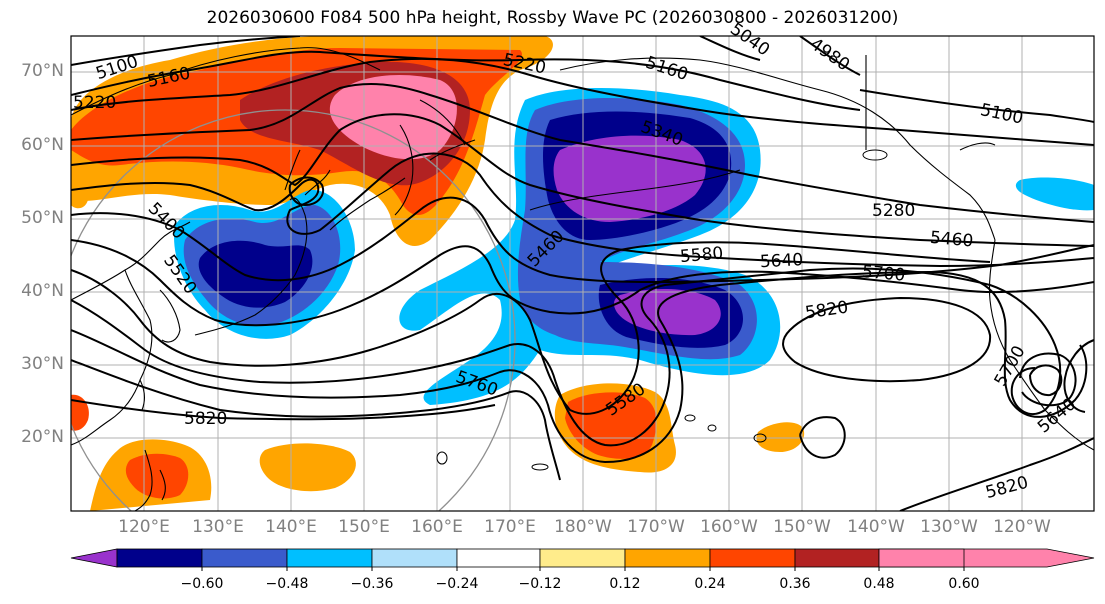 This screenshot has height=604, width=1105. I want to click on contour-5580-low-inner, so click(1048, 379).